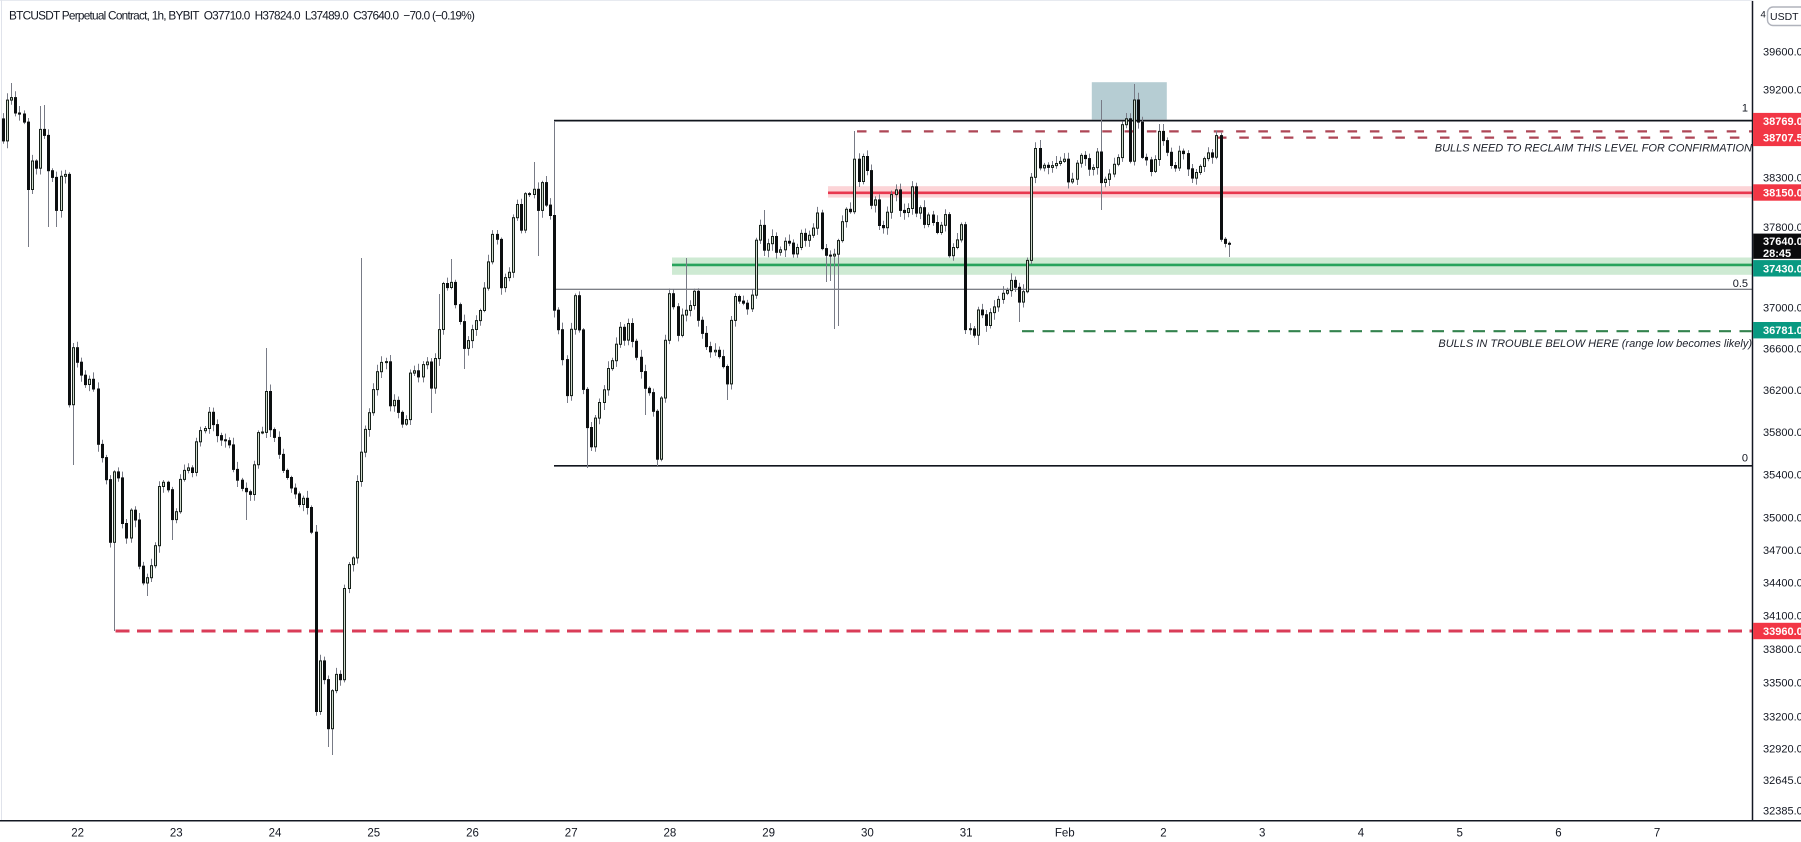 The image size is (1801, 842). I want to click on svg-text: 7, so click(1657, 834).